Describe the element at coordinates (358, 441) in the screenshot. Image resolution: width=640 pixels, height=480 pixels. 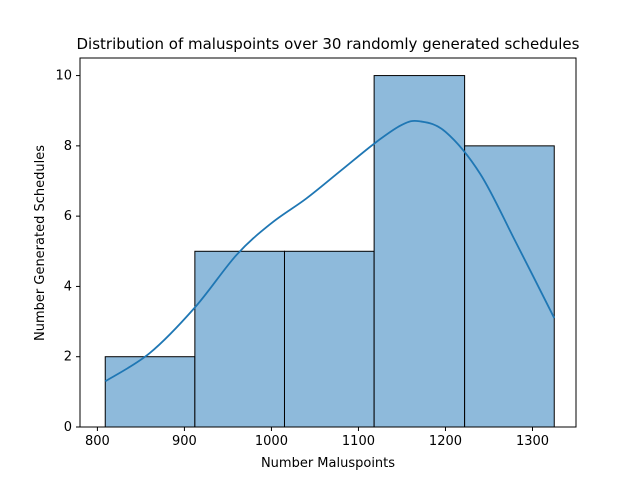
I see `x-tick-label: 1100` at that location.